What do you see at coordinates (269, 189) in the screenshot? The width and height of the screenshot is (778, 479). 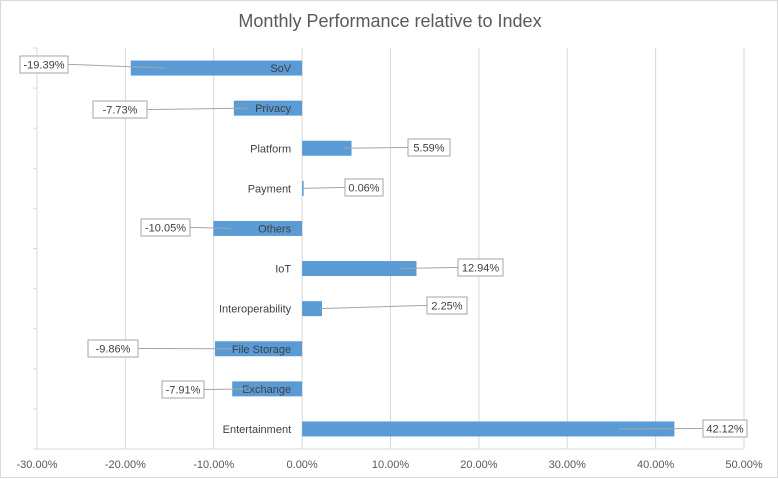 I see `category-label: Payment` at bounding box center [269, 189].